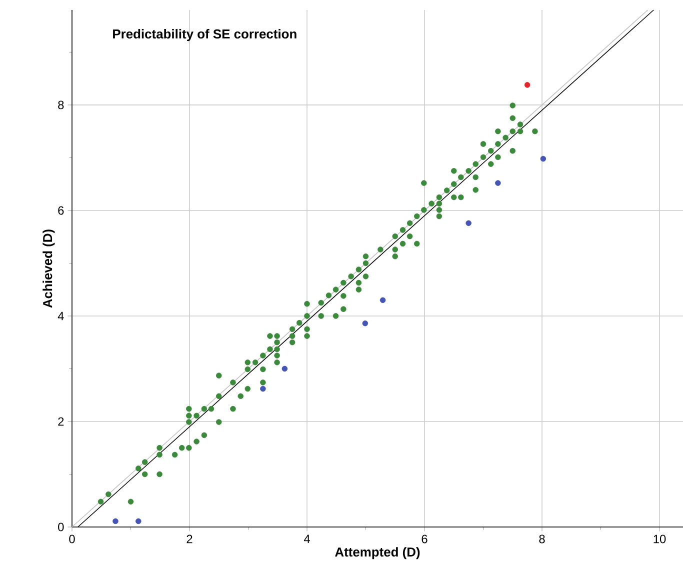 This screenshot has width=683, height=579. I want to click on y-tick-label: 0, so click(61, 527).